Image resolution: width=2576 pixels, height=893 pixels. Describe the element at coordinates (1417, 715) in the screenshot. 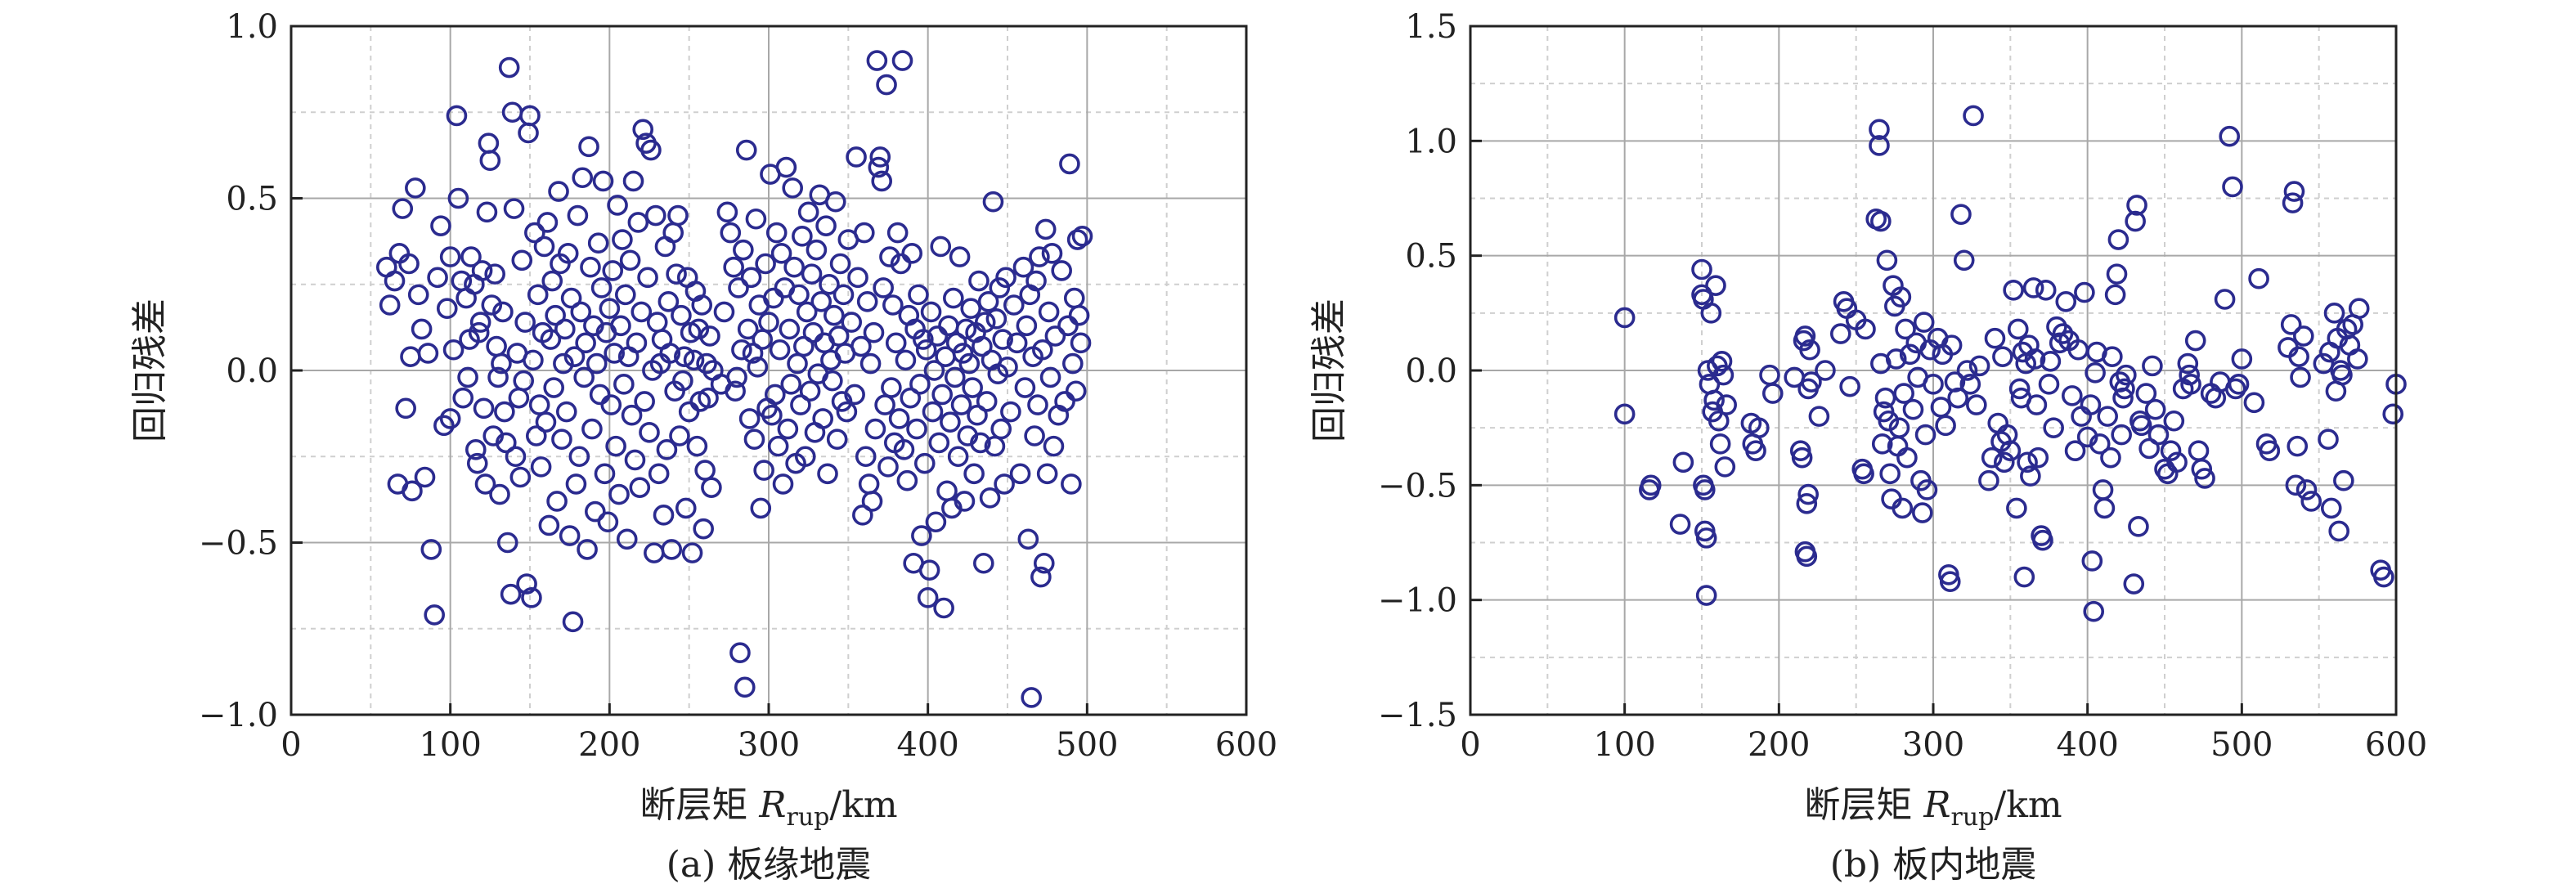

I see `y-tick-label: −1.5` at that location.